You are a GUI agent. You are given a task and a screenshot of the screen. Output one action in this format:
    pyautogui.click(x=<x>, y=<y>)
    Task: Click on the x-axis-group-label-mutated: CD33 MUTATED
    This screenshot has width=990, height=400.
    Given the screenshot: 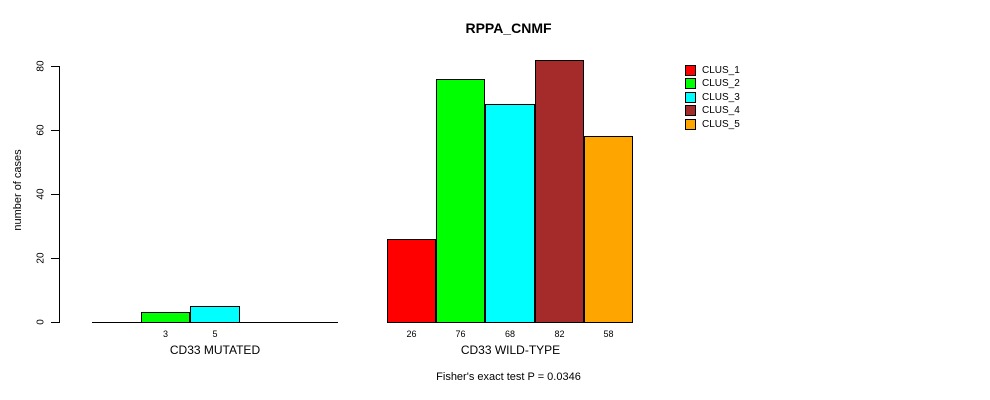 What is the action you would take?
    pyautogui.click(x=215, y=350)
    